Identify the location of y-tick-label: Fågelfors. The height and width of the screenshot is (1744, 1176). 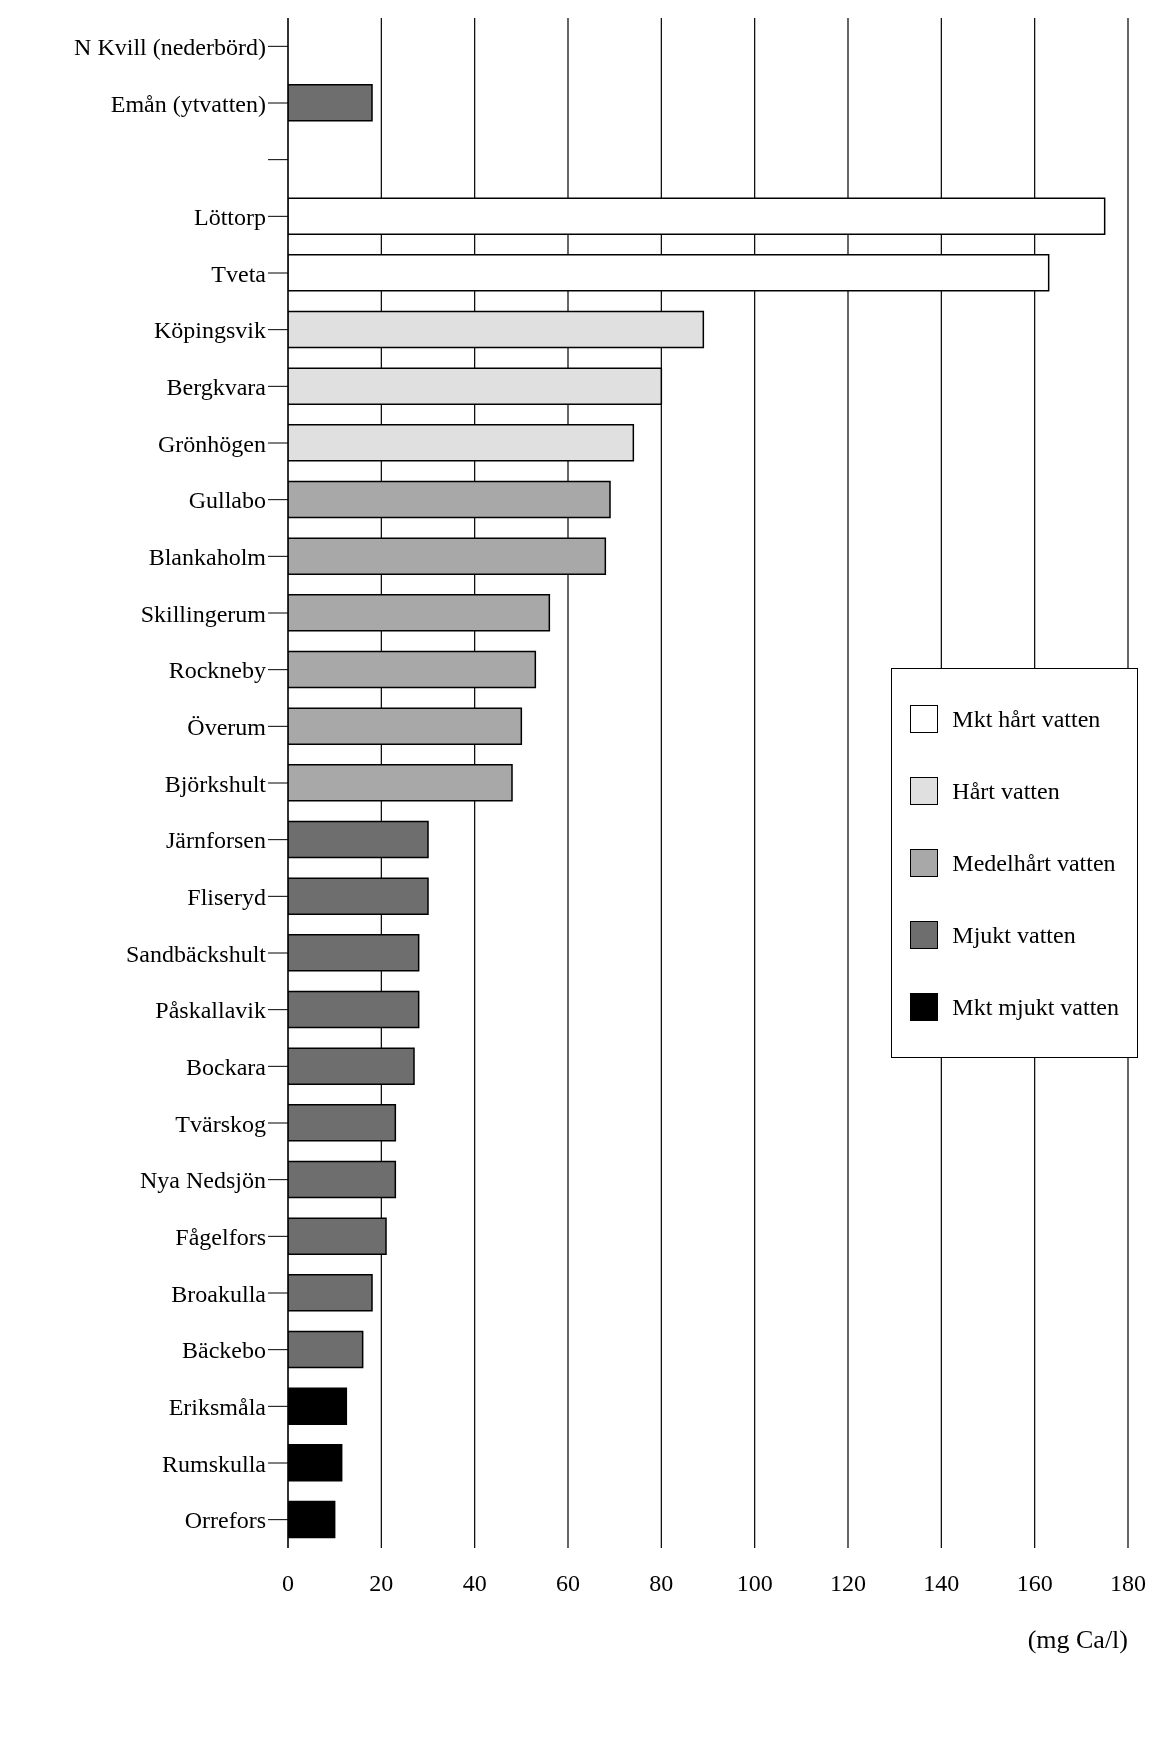
(220, 1236).